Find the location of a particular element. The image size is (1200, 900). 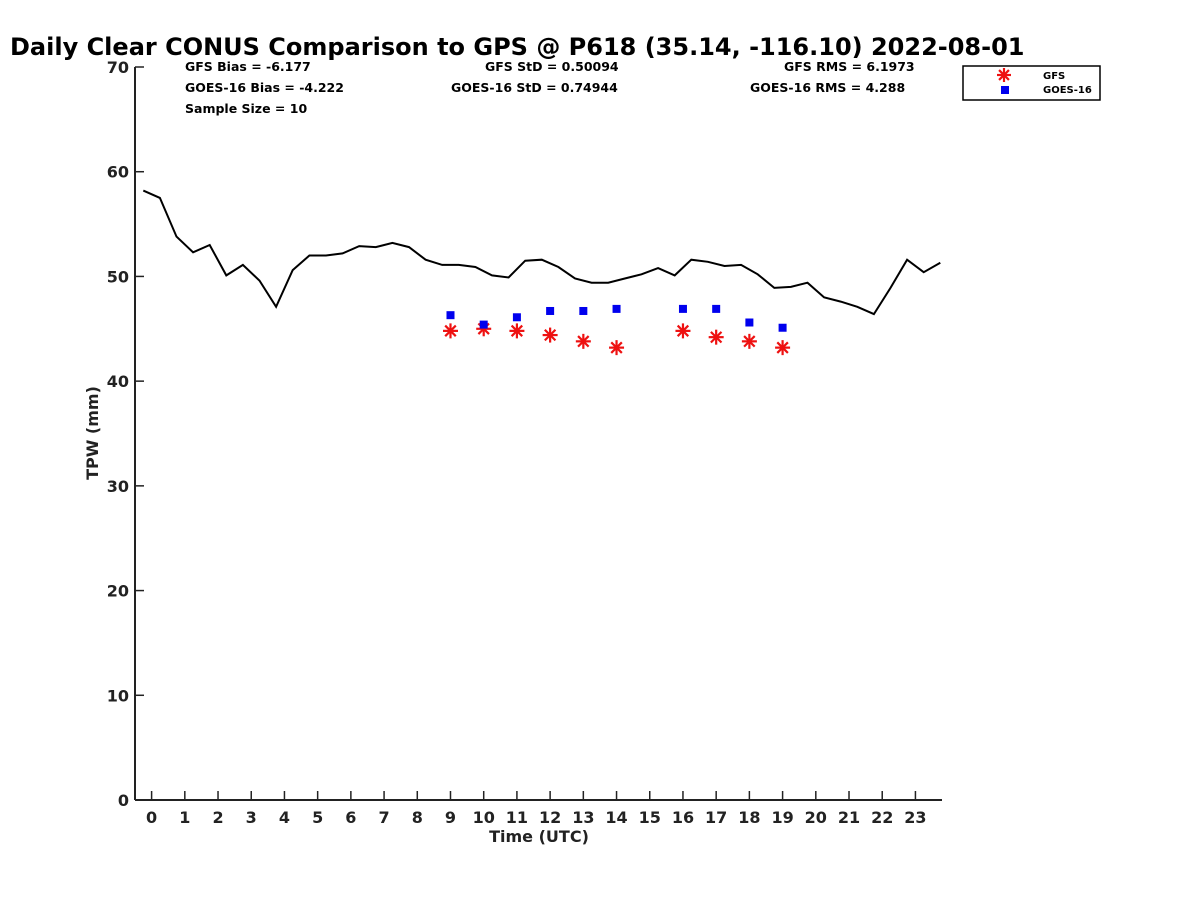

x-tick-label: 19 is located at coordinates (782, 817).